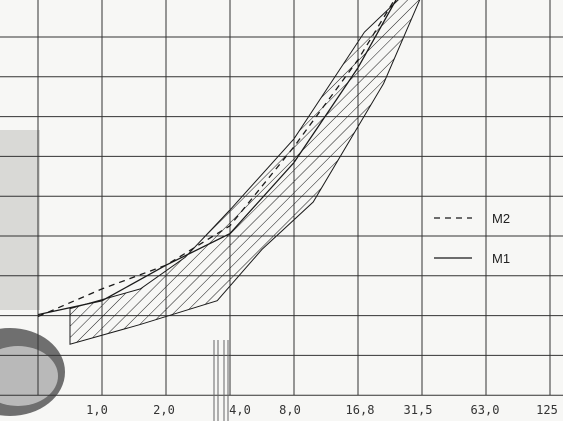  What do you see at coordinates (501, 218) in the screenshot?
I see `legend-label-m2: M2` at bounding box center [501, 218].